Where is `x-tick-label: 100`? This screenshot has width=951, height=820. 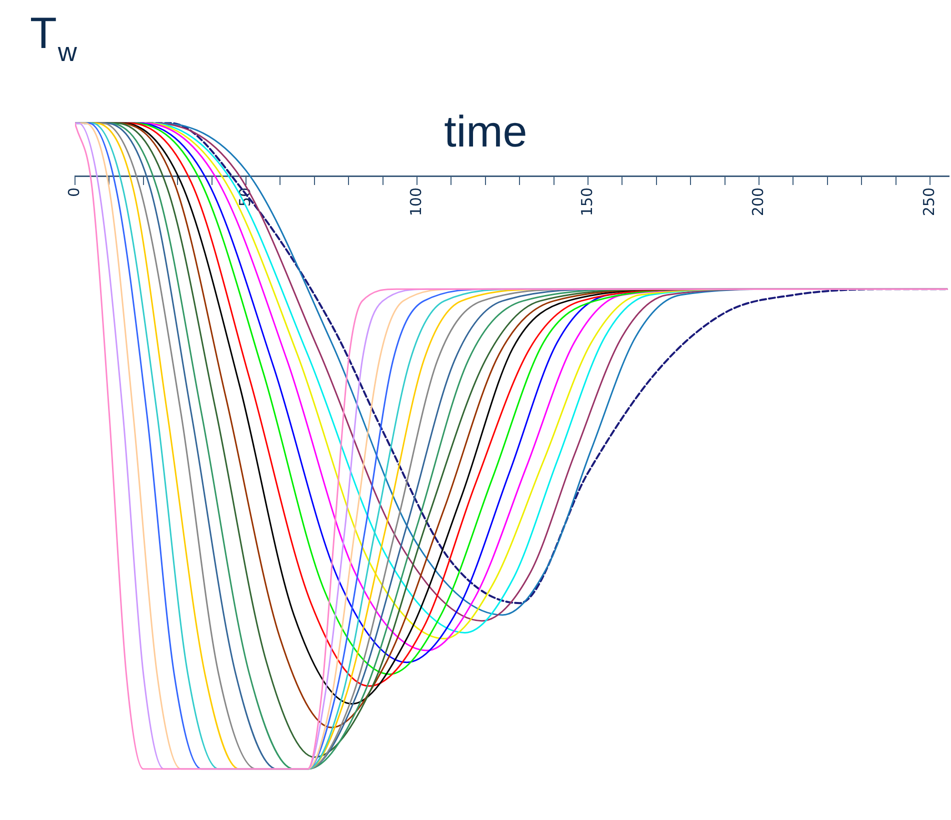
x-tick-label: 100 is located at coordinates (415, 202).